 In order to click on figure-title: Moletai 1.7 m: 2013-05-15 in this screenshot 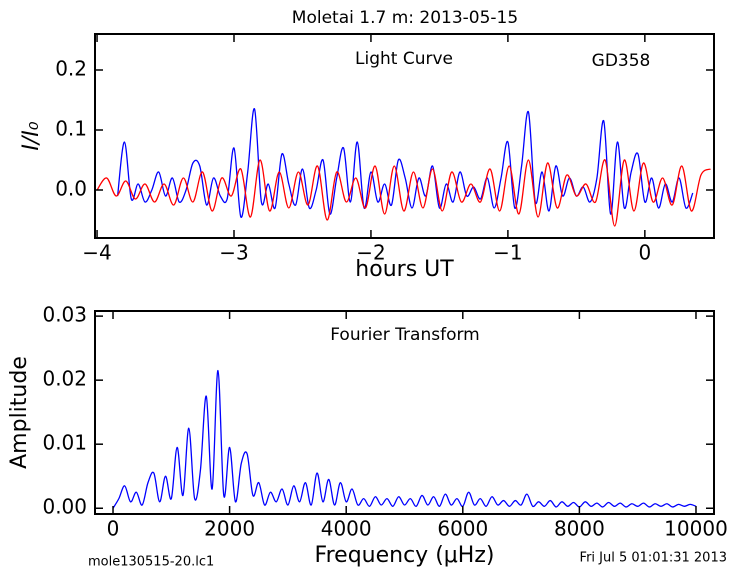, I will do `click(405, 18)`.